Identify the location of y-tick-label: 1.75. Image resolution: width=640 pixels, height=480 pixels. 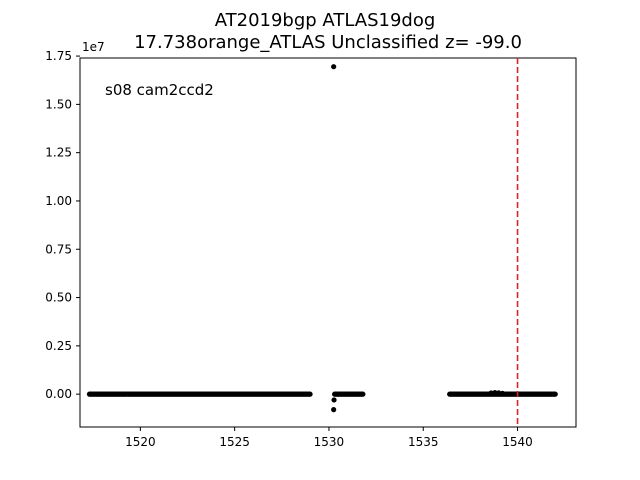
(58, 56).